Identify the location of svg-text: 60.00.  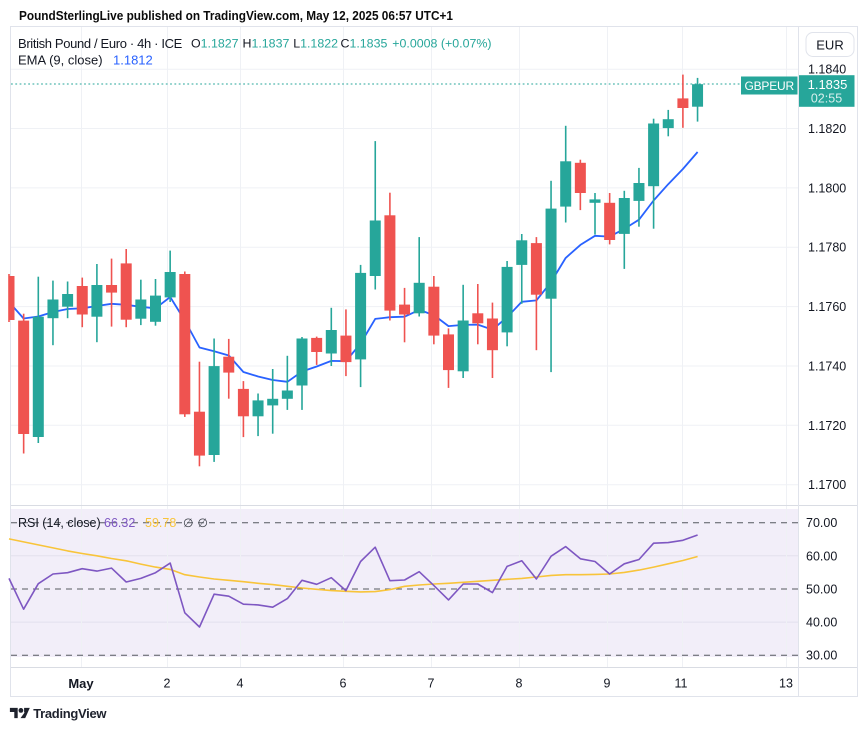
(821, 556).